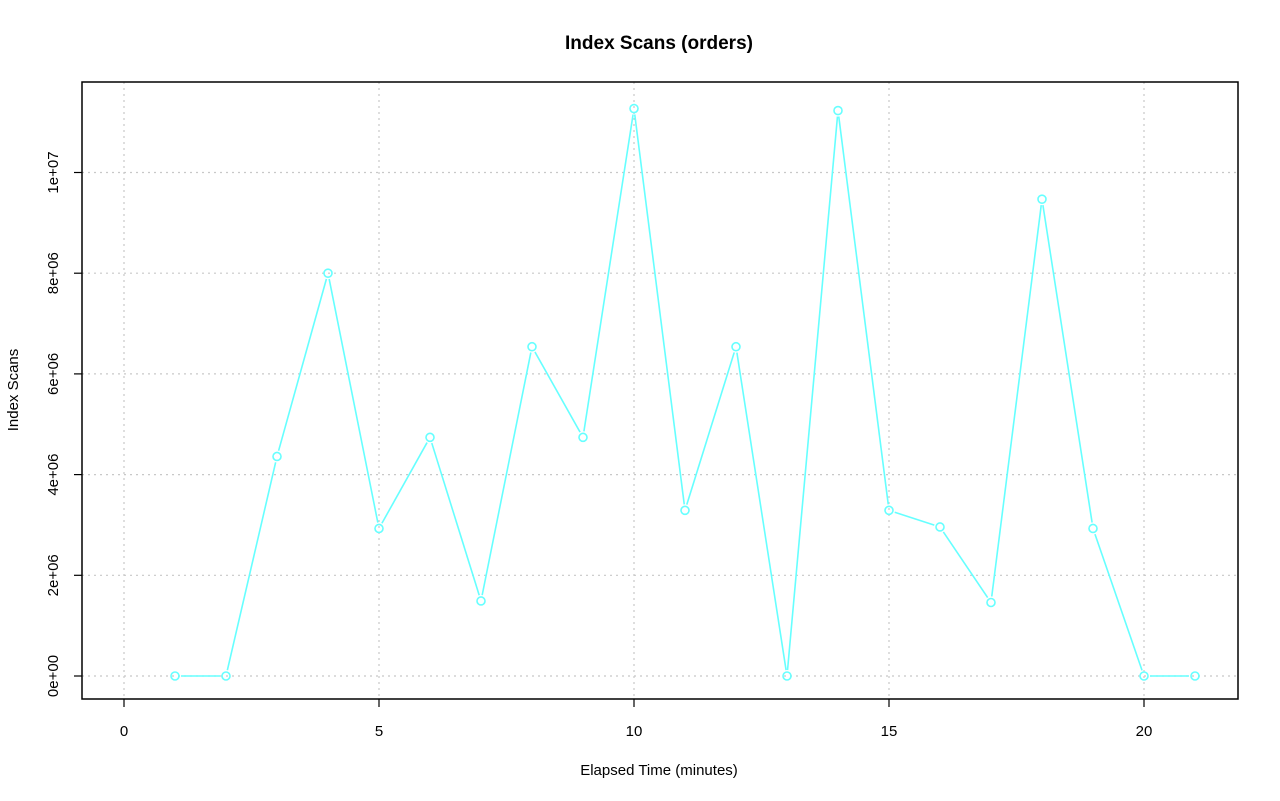 The image size is (1280, 801). What do you see at coordinates (634, 731) in the screenshot?
I see `x-tick-label: 10` at bounding box center [634, 731].